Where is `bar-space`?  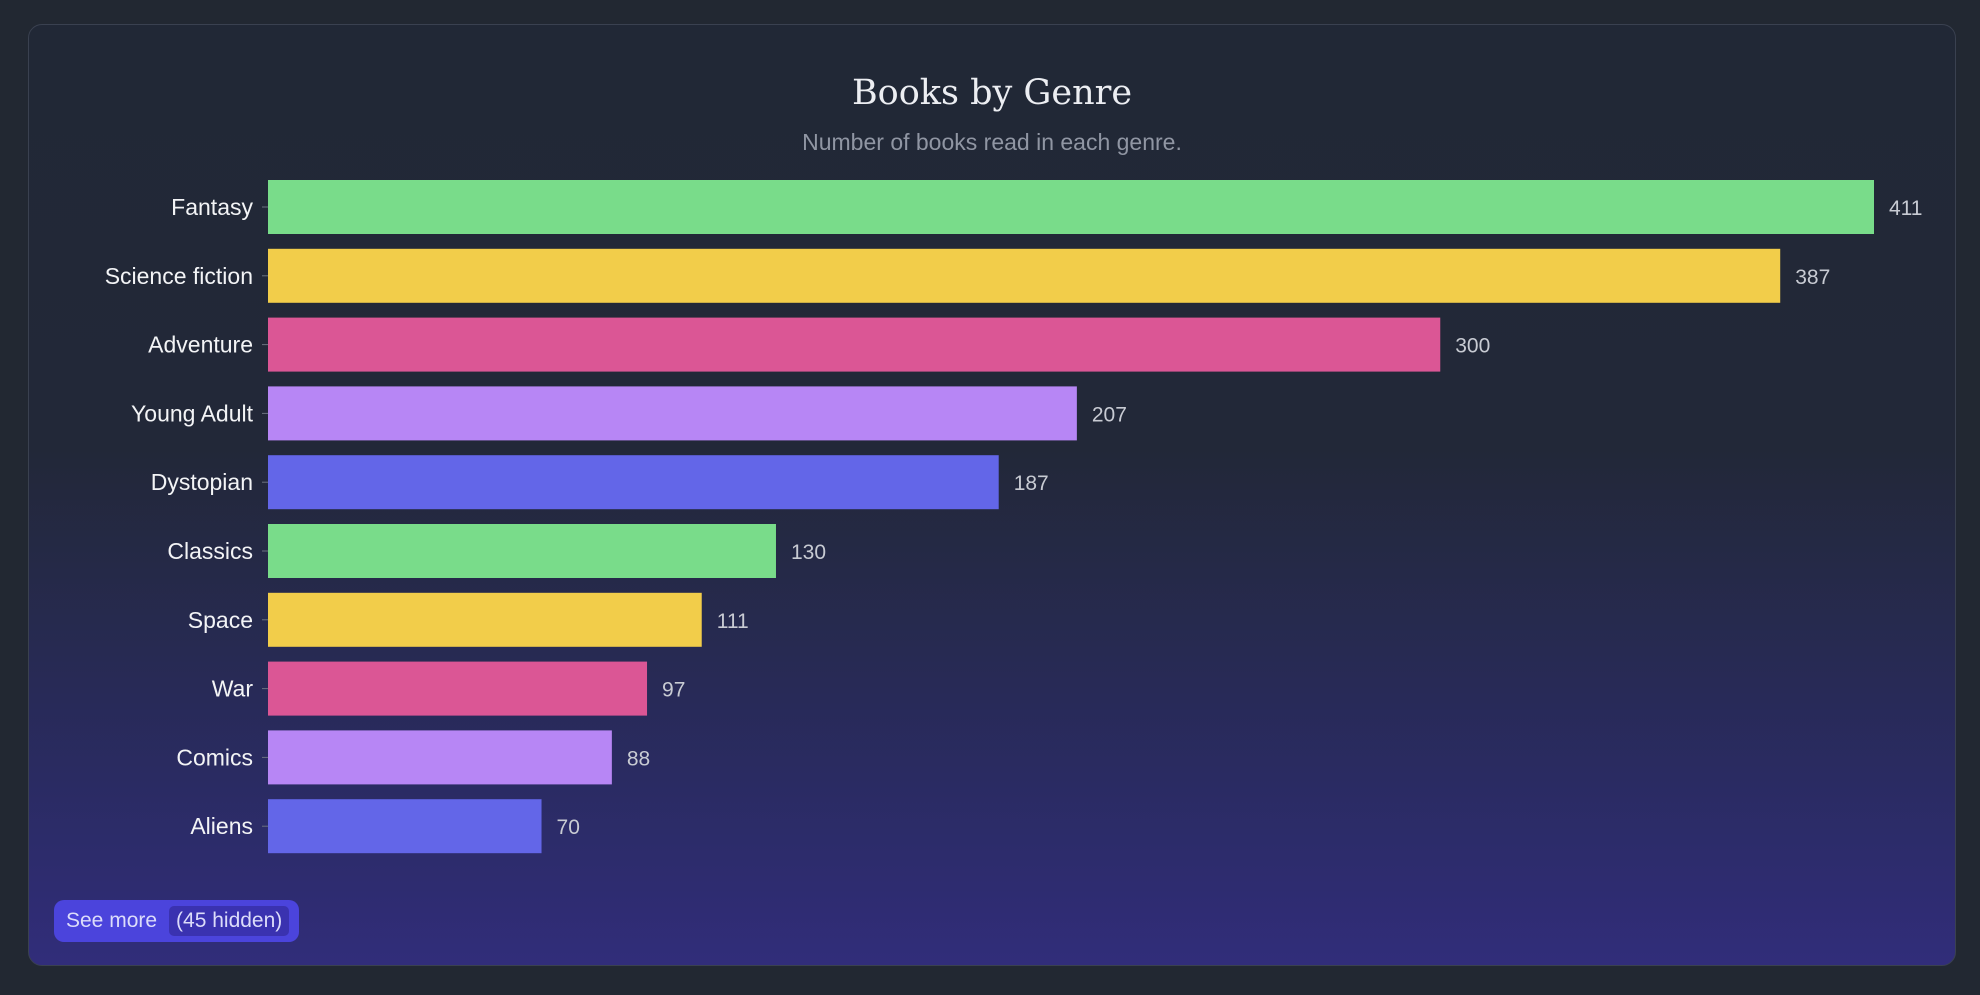 bar-space is located at coordinates (485, 619).